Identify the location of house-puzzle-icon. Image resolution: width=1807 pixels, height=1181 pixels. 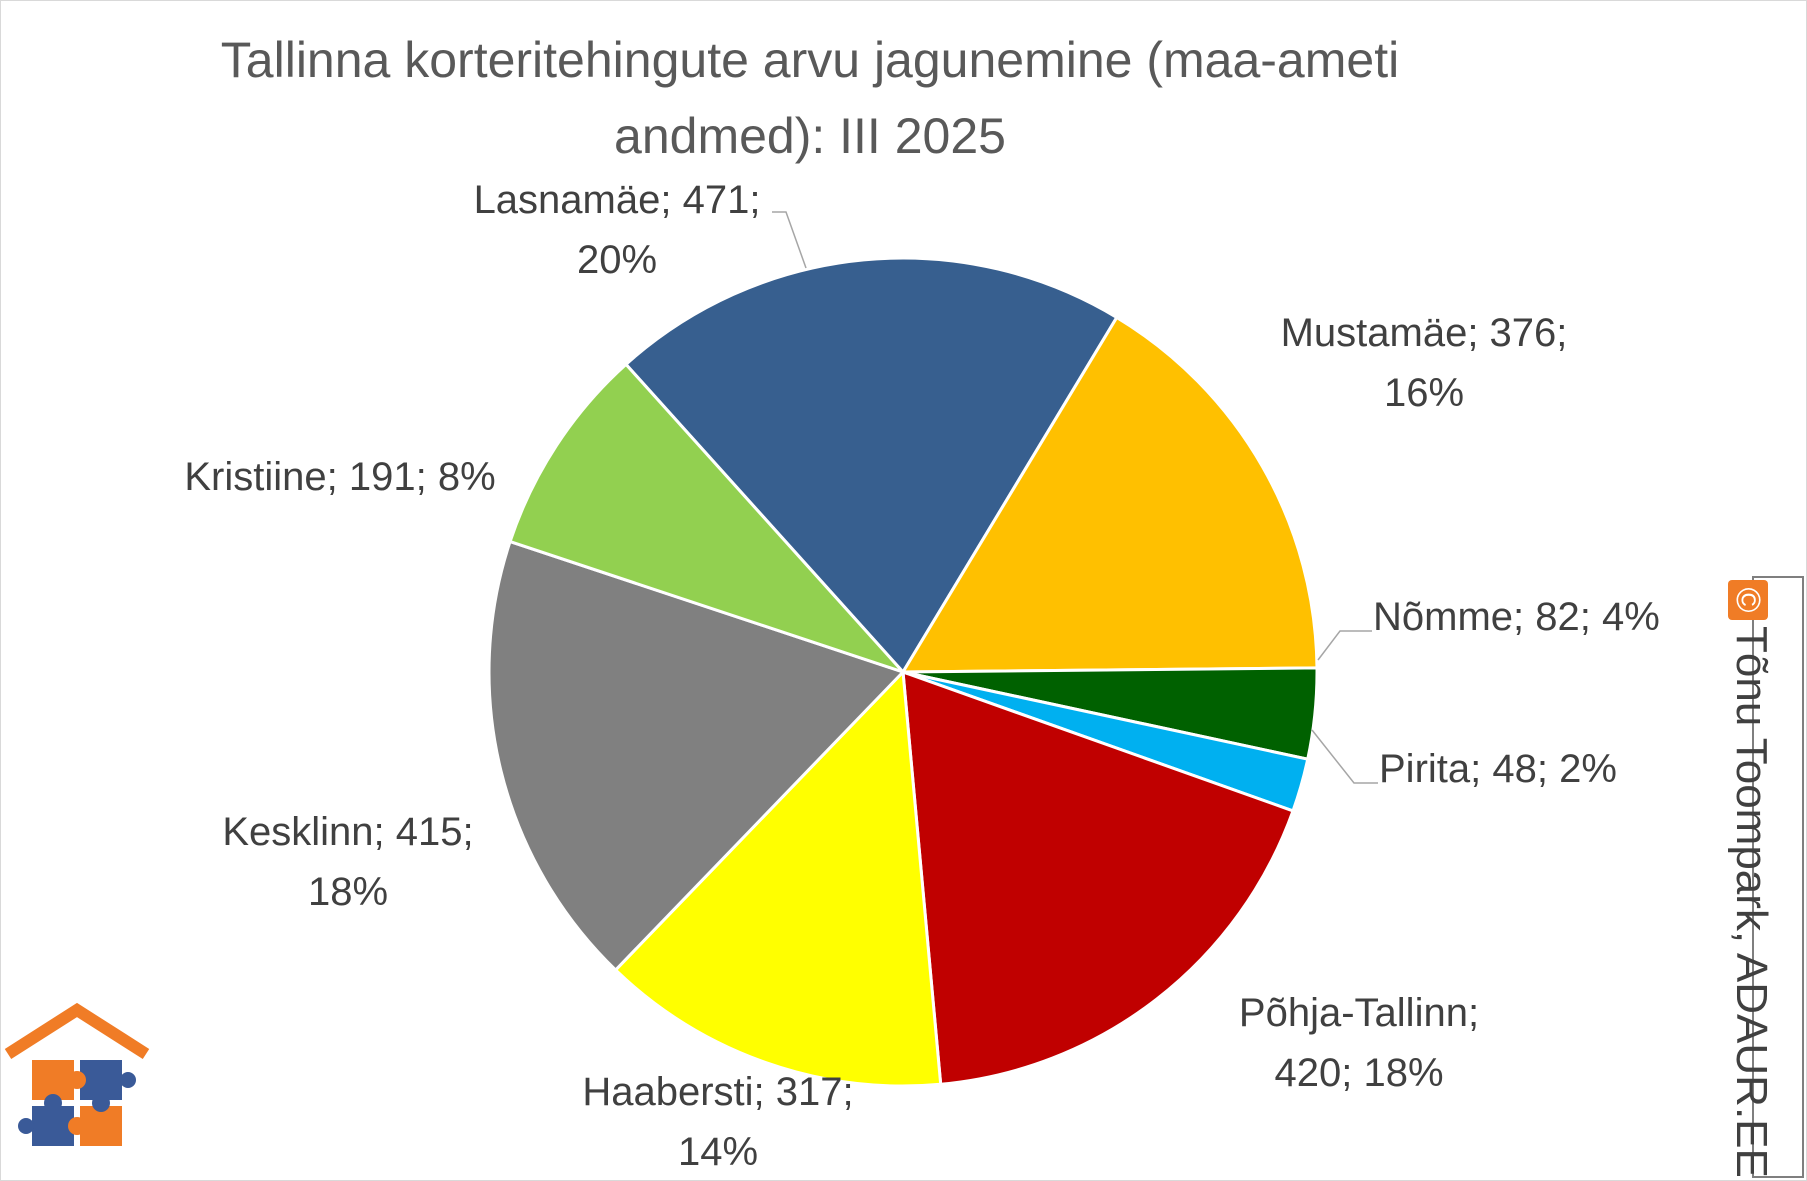
(77, 1087).